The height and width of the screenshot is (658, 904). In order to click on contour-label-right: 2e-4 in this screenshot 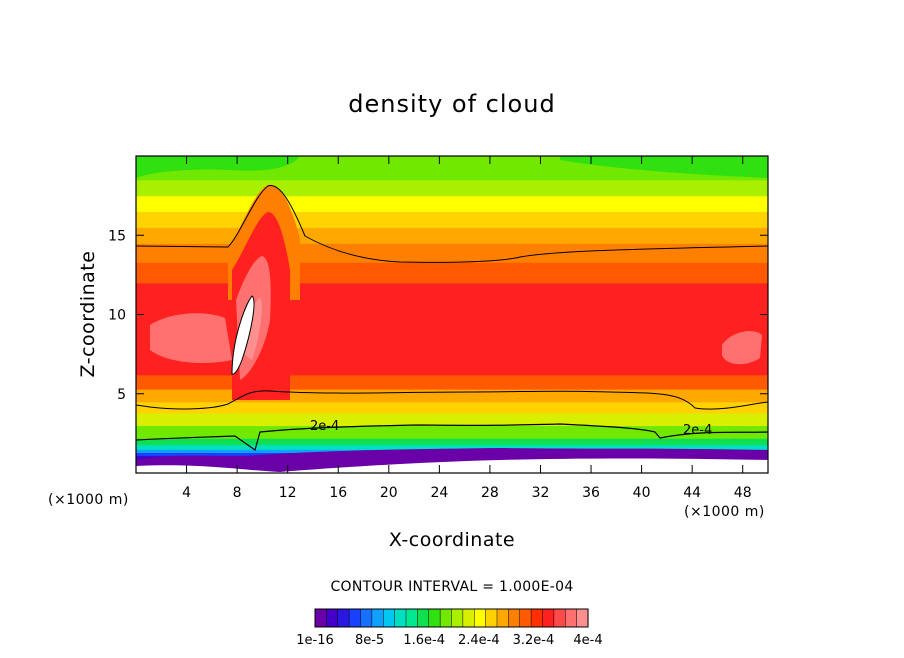, I will do `click(697, 430)`.